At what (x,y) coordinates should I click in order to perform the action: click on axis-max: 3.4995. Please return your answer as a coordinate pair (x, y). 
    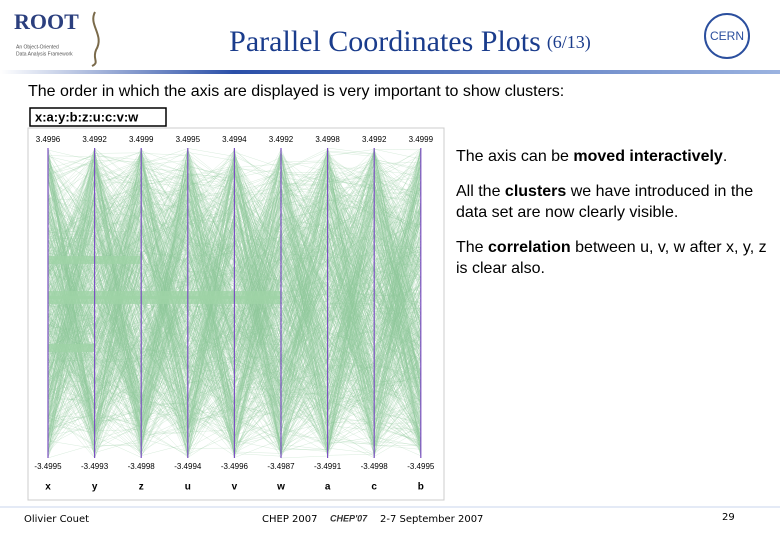
    Looking at the image, I should click on (188, 139).